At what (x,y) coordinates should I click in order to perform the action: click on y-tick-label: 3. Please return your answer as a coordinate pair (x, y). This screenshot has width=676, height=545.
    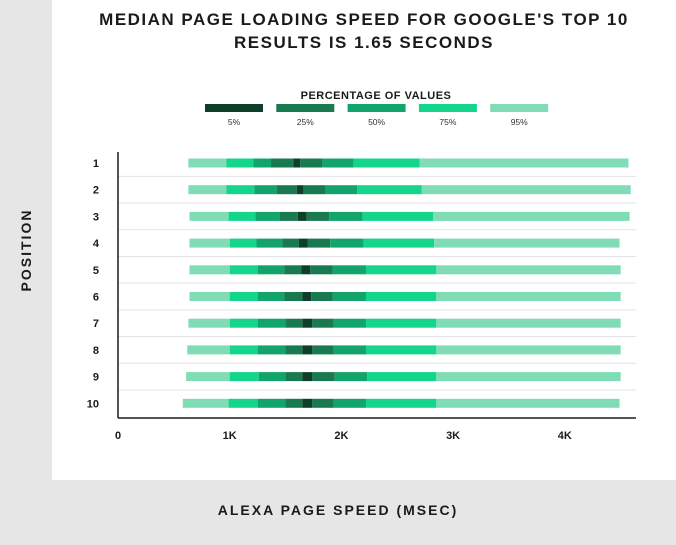
    Looking at the image, I should click on (96, 217).